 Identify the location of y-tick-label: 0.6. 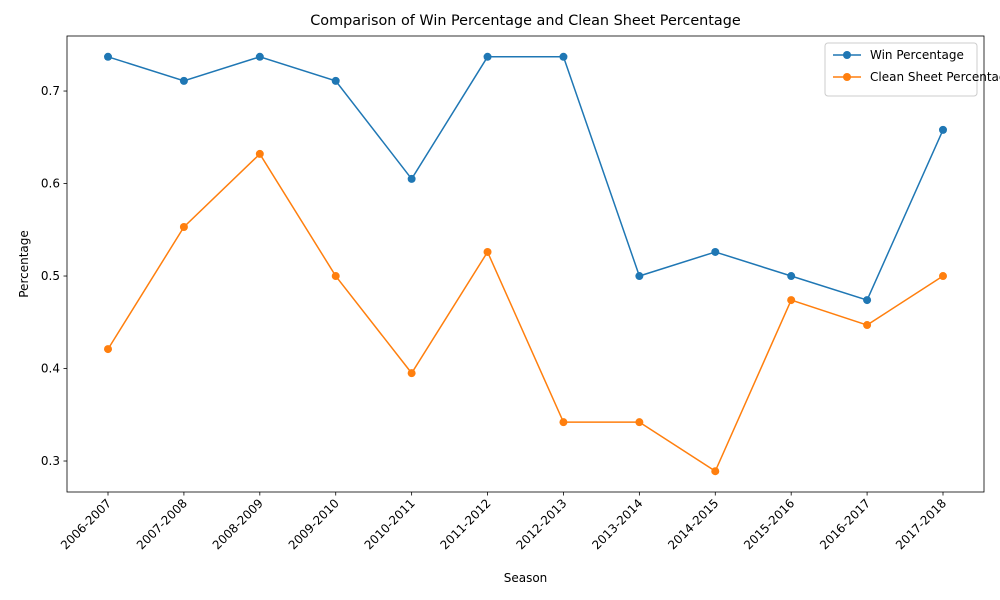
(50, 184).